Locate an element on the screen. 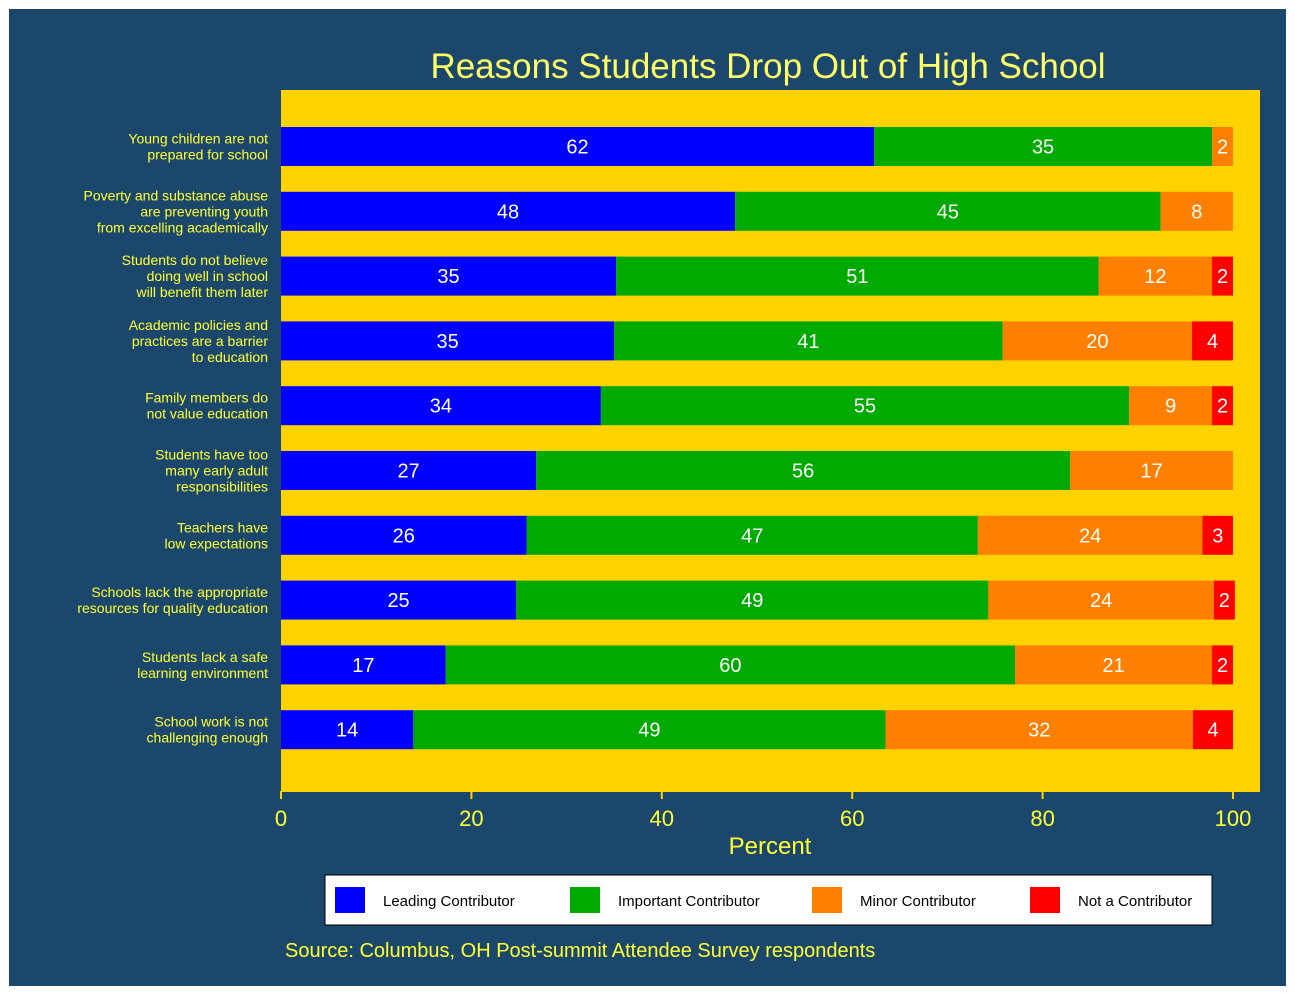 This screenshot has width=1295, height=995. category-label: many early adult is located at coordinates (216, 471).